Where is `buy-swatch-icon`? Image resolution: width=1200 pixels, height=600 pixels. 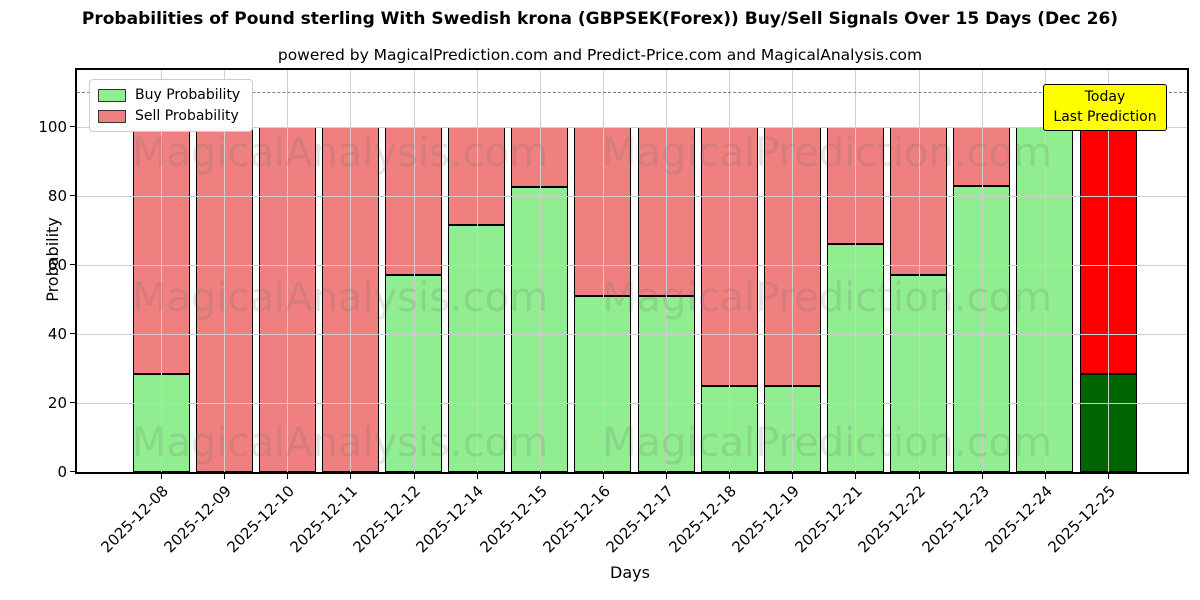
buy-swatch-icon is located at coordinates (112, 95).